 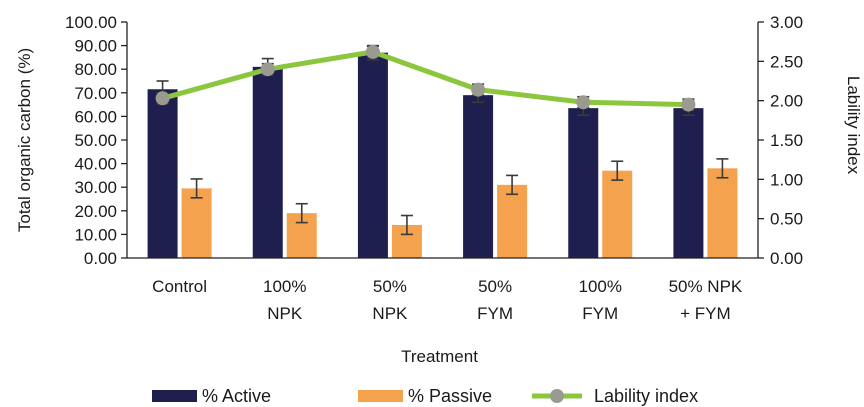 I want to click on legend-marker-lability, so click(x=557, y=396).